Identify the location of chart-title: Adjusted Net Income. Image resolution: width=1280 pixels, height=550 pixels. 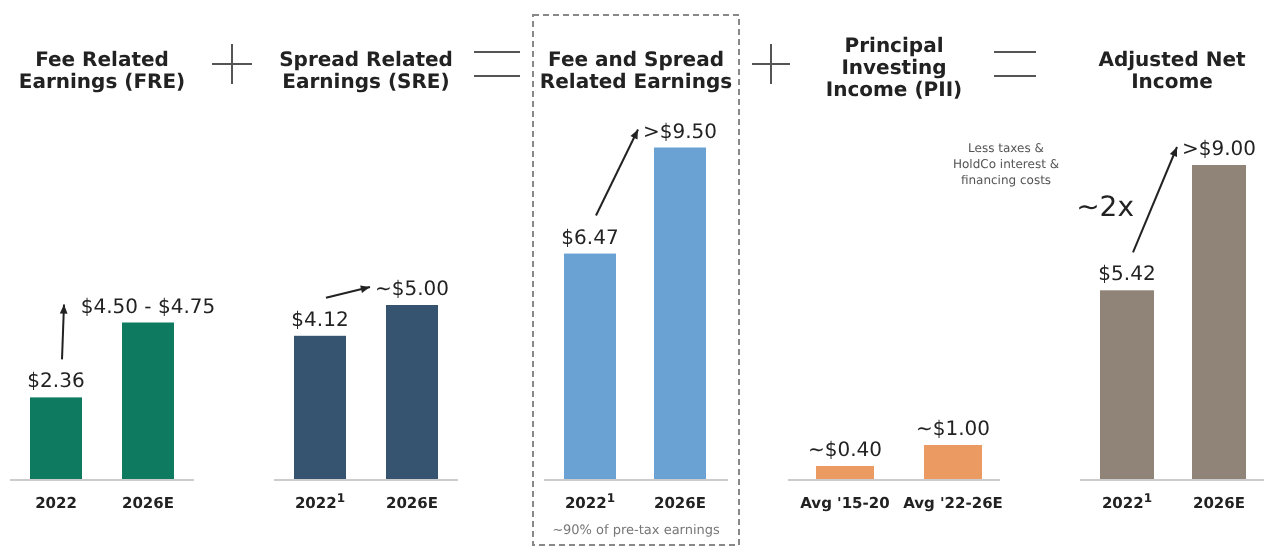
(1172, 72).